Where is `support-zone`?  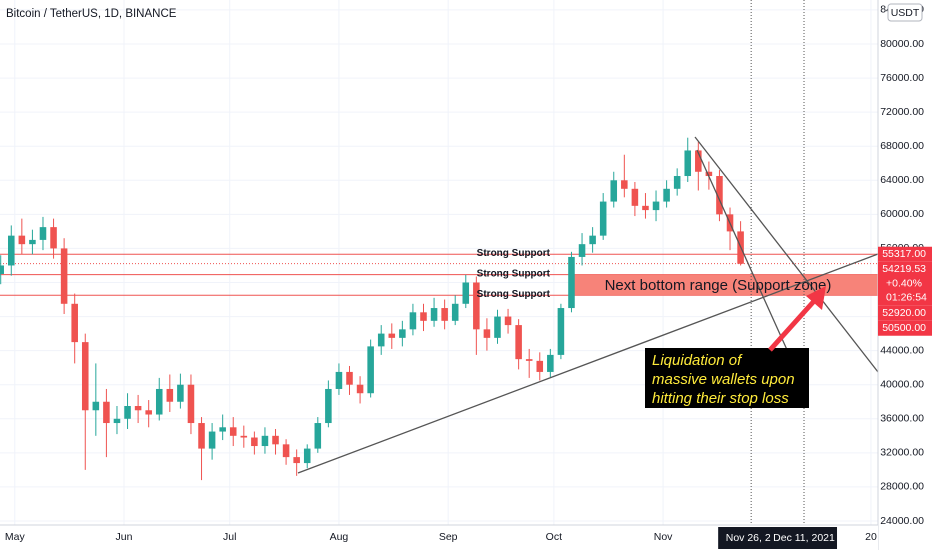
support-zone is located at coordinates (725, 285).